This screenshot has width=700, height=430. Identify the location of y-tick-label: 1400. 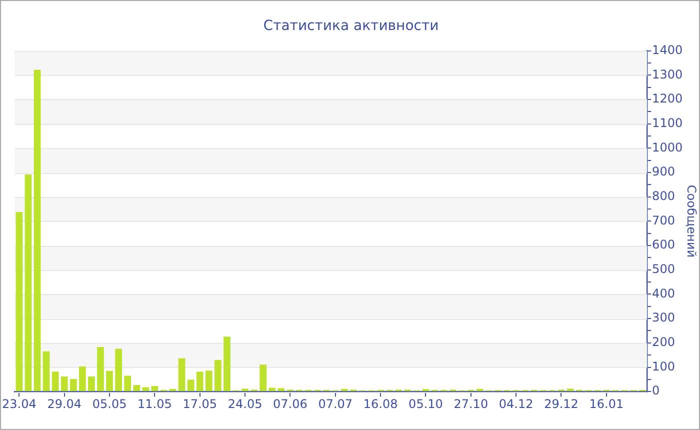
(667, 49).